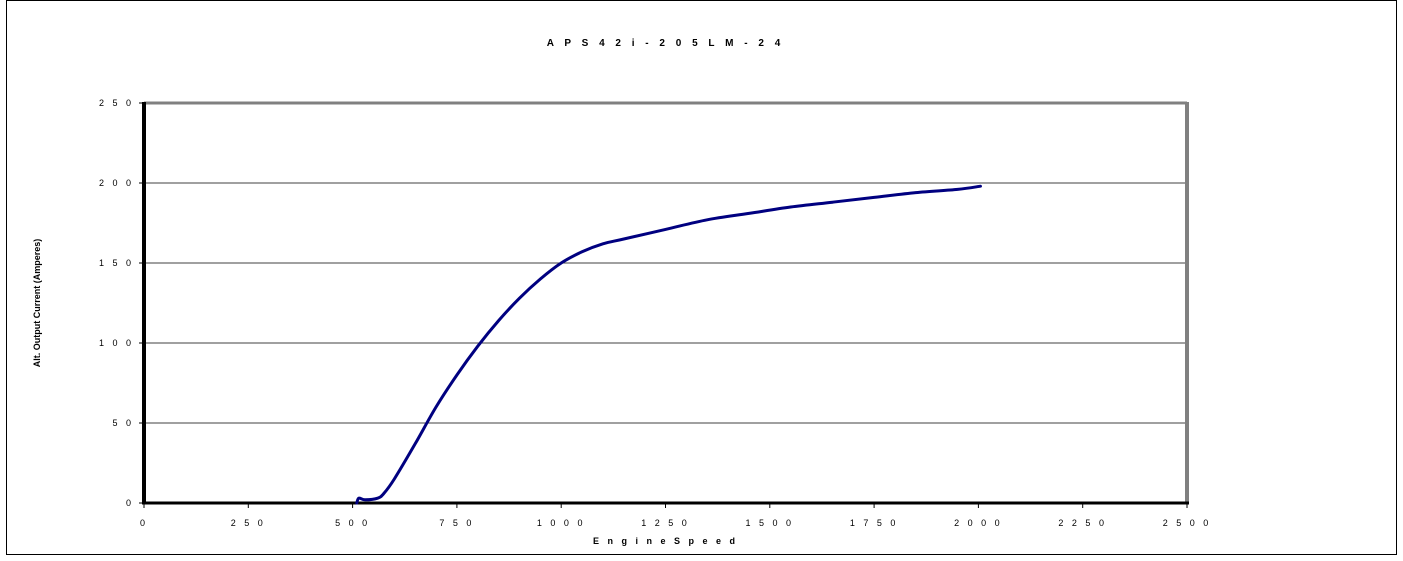 Image resolution: width=1403 pixels, height=561 pixels. What do you see at coordinates (352, 523) in the screenshot?
I see `x-tick-label: 5 0 0` at bounding box center [352, 523].